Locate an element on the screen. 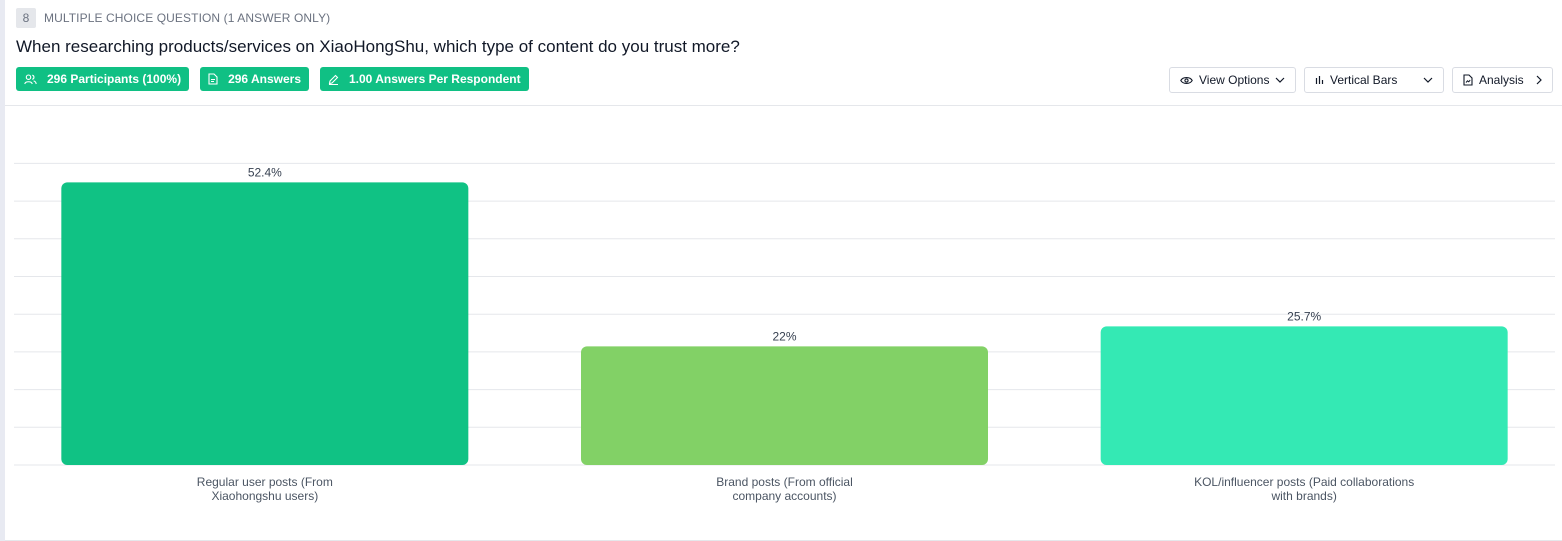 The height and width of the screenshot is (541, 1562). answers-per-respondent-label: 1.00 Answers Per Respondent is located at coordinates (435, 79).